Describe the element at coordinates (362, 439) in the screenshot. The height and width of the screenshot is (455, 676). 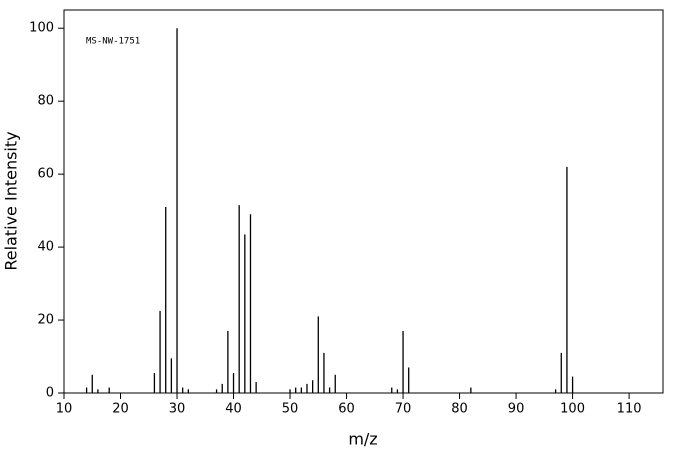
I see `x-axis-title: m/z` at that location.